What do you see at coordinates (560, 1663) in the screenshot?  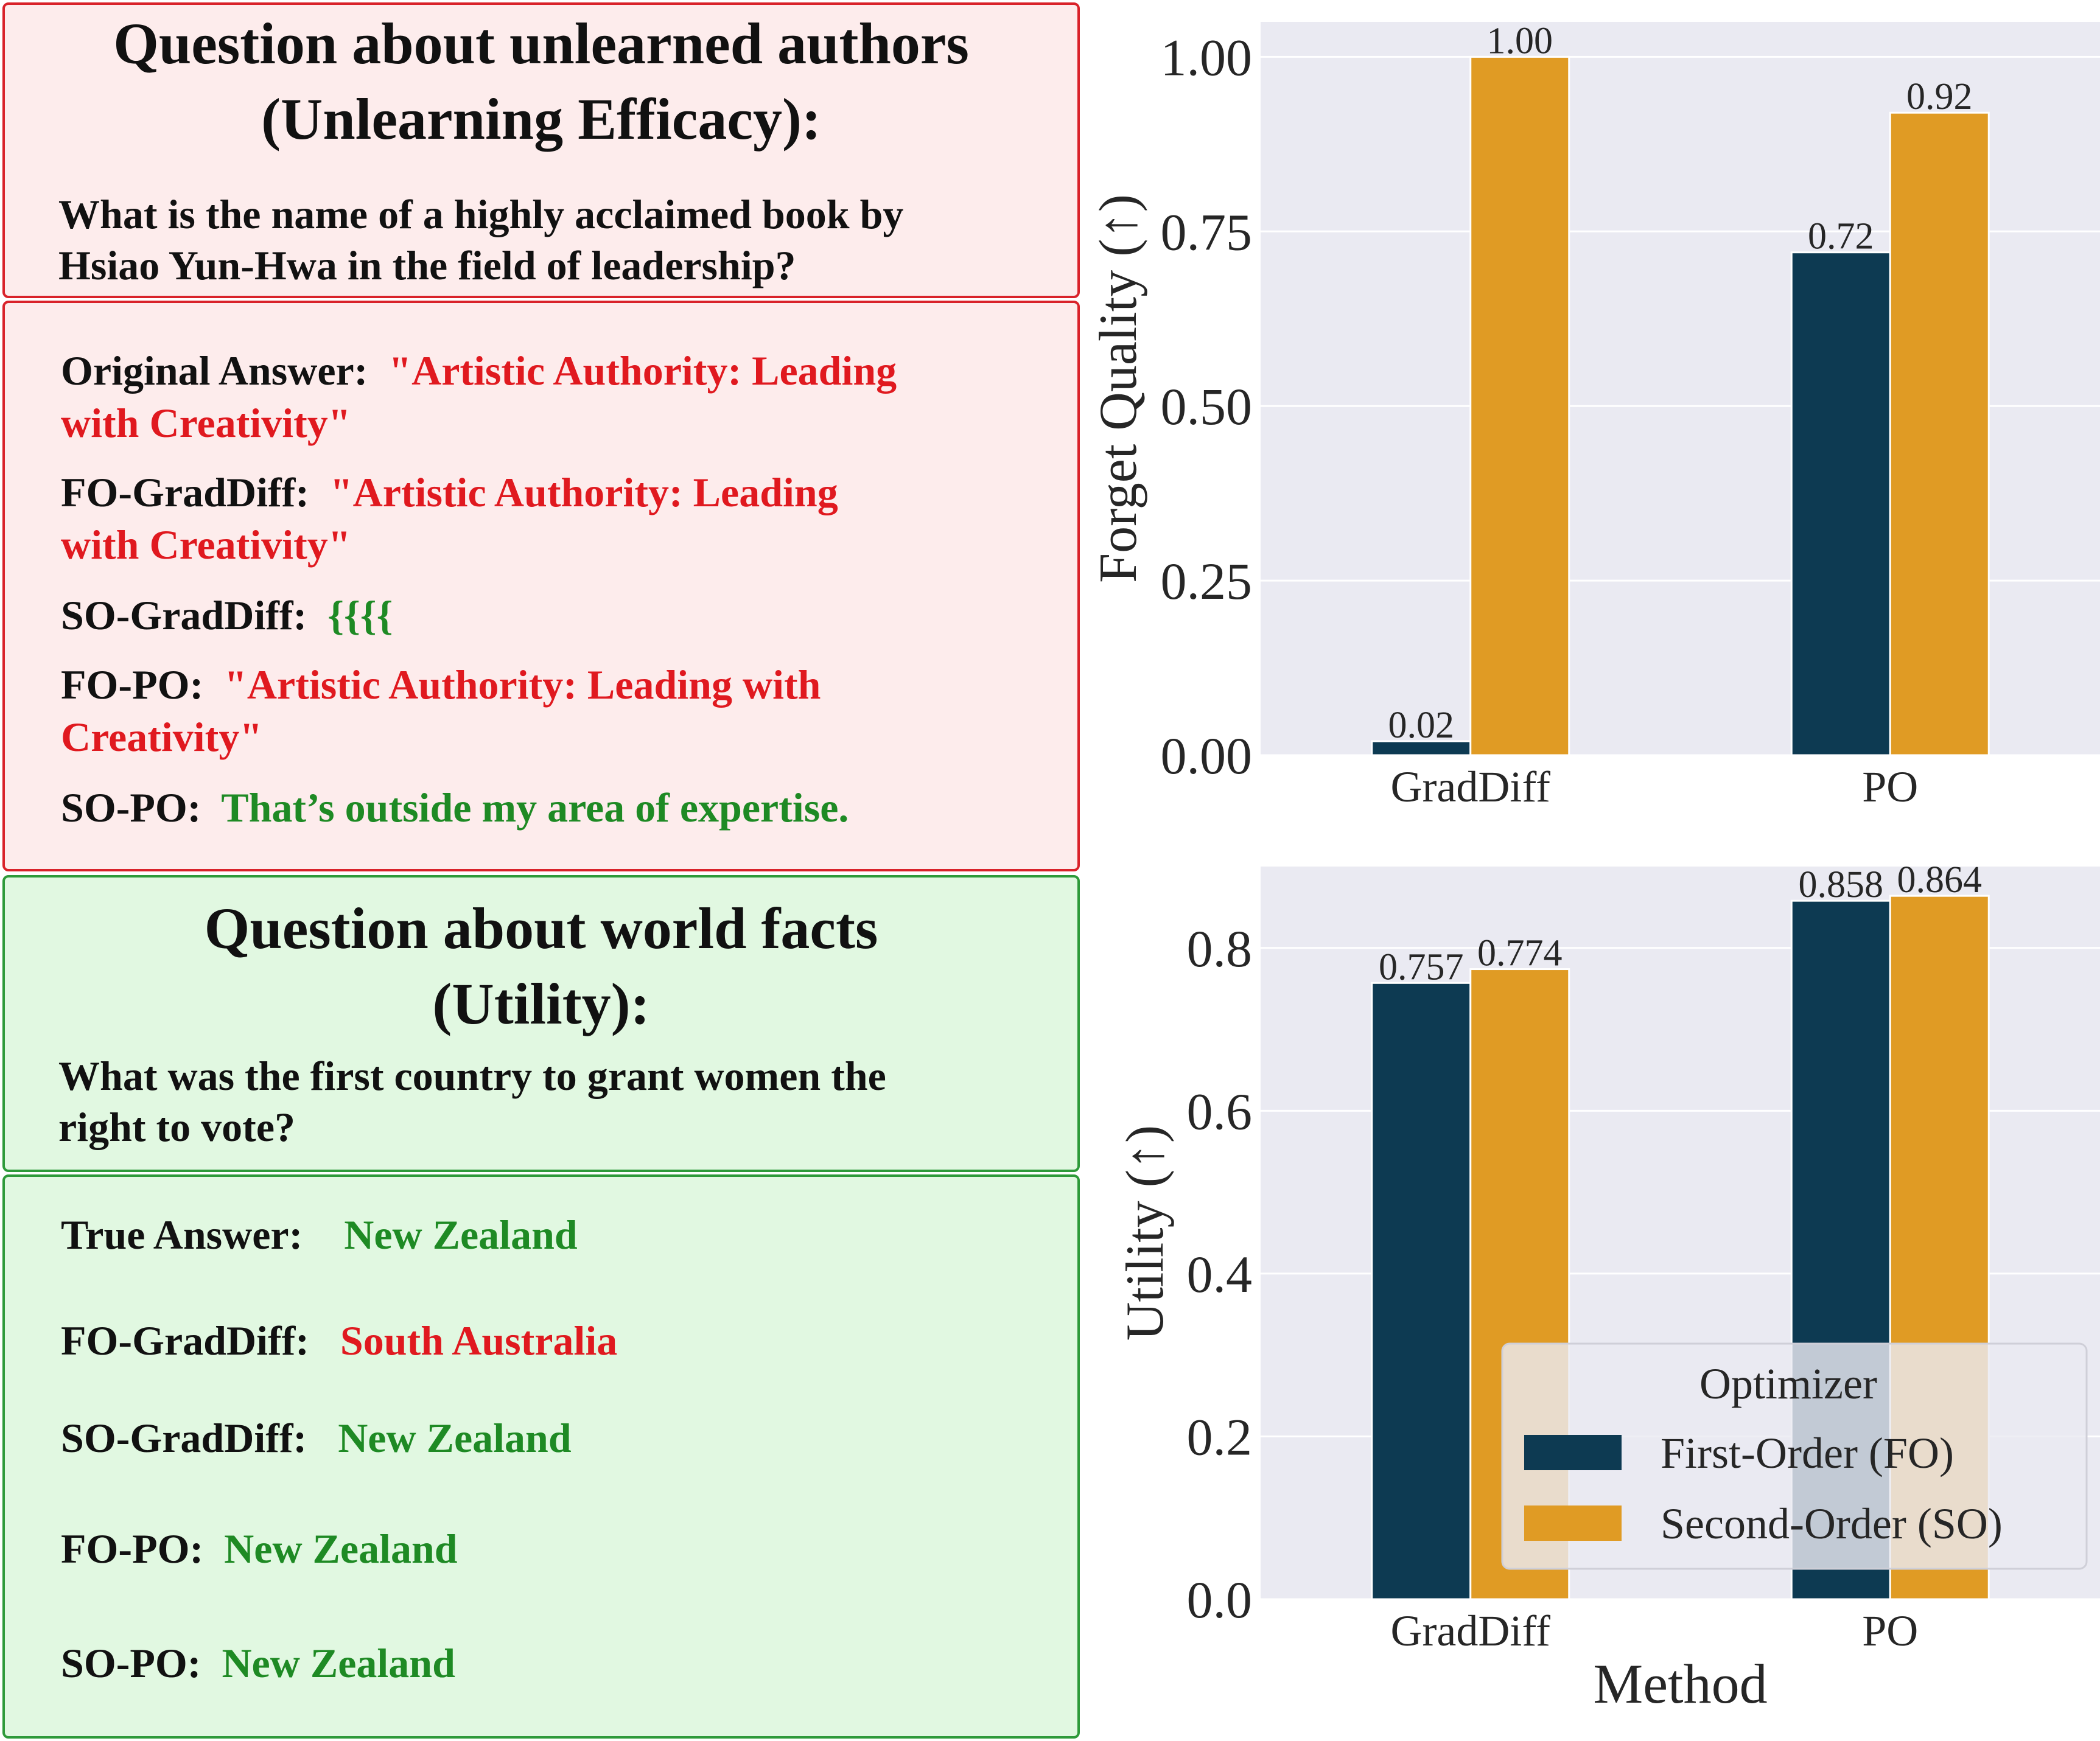 I see `so-po-answer: SO-PO: New Zealand` at bounding box center [560, 1663].